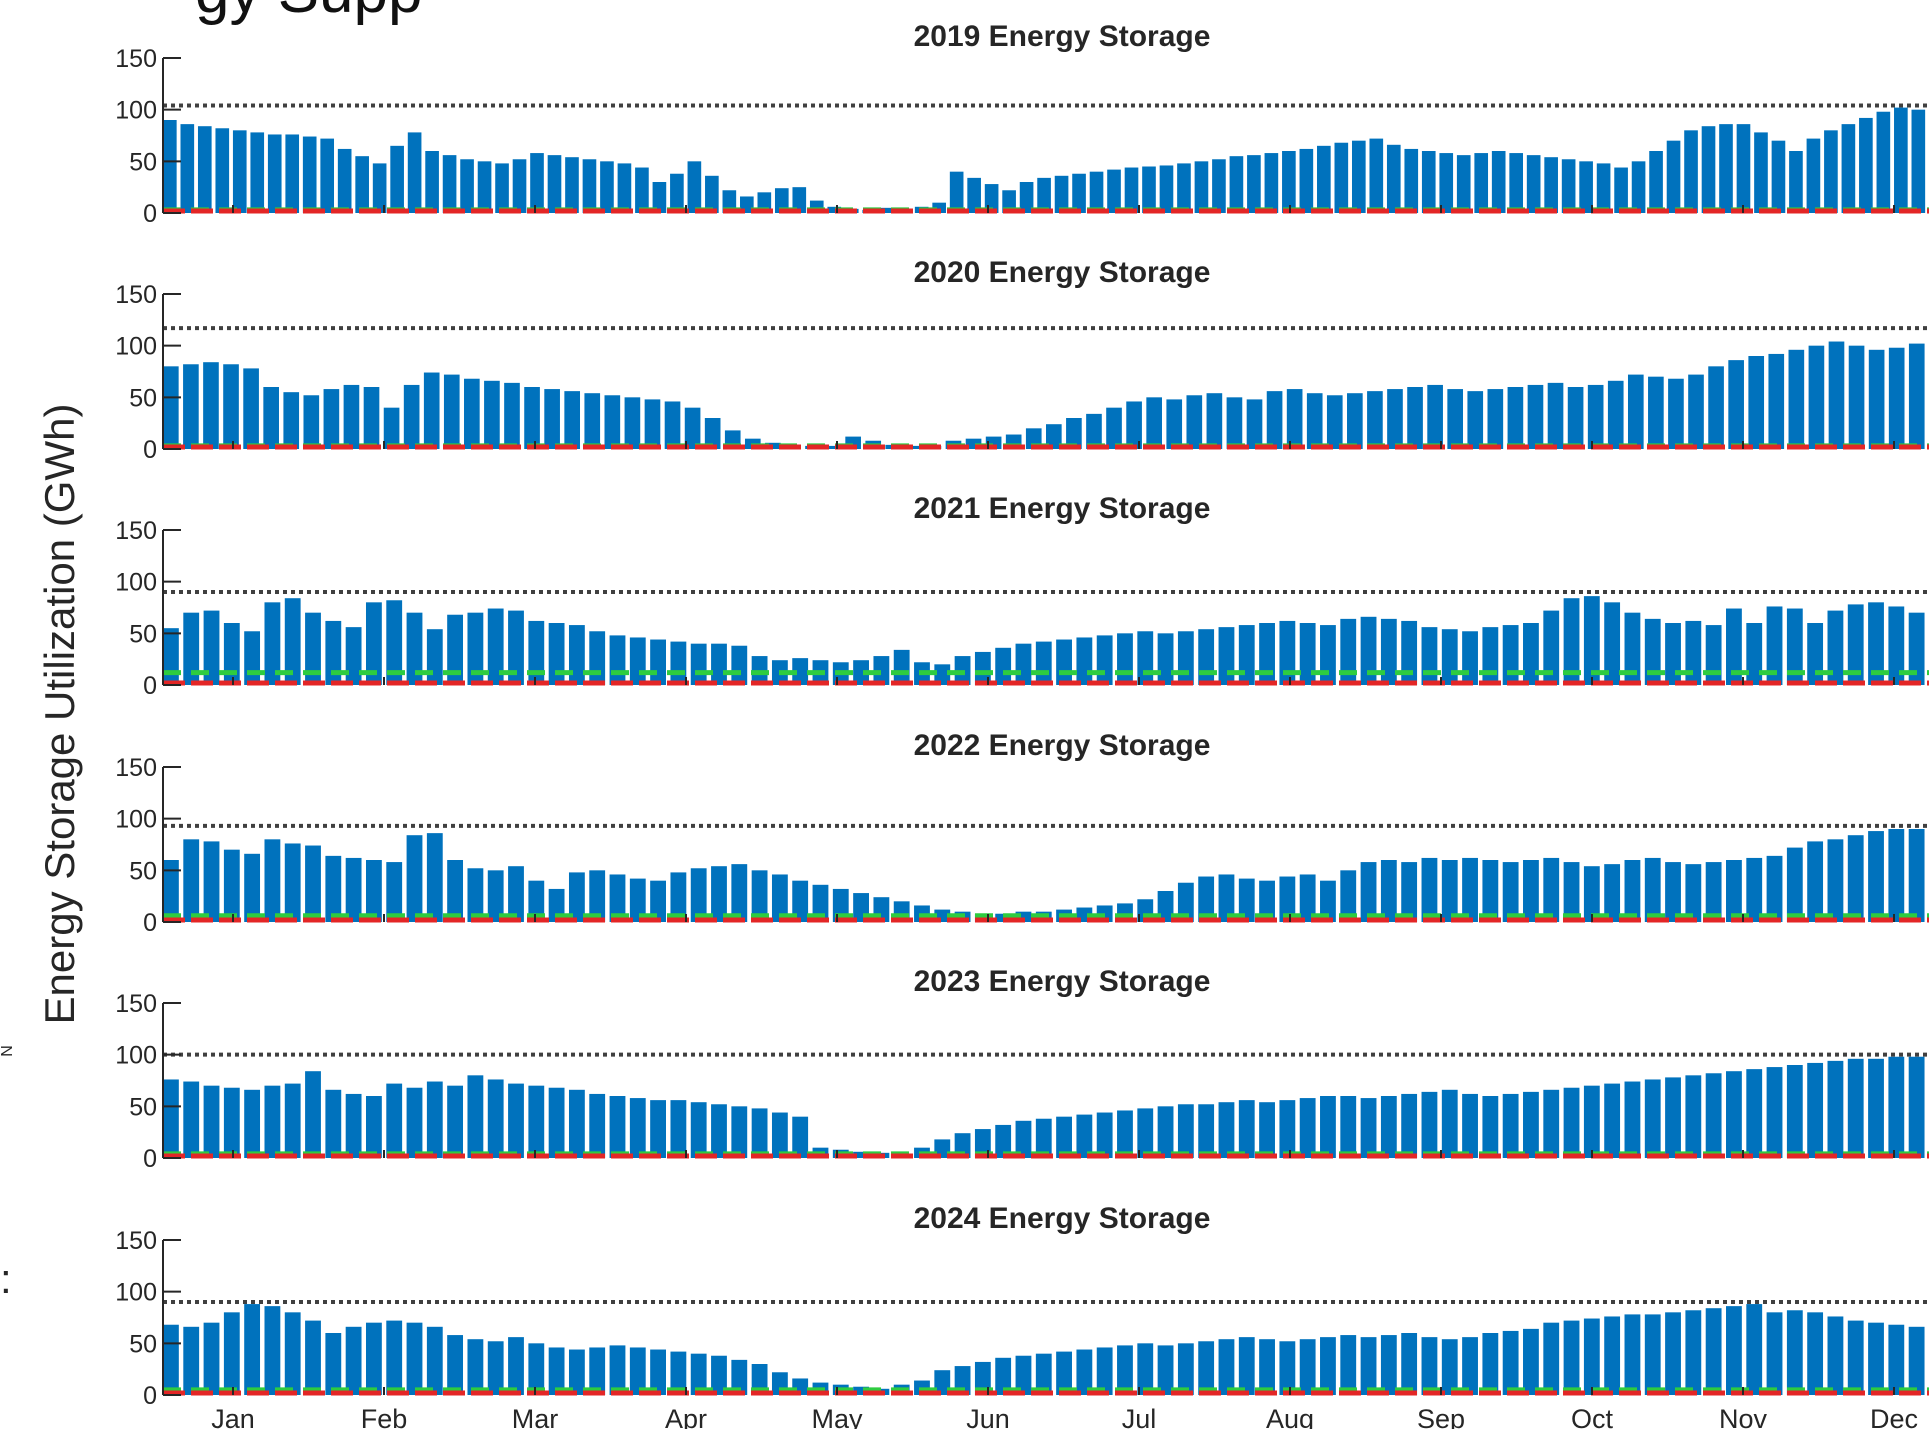 This screenshot has height=1429, width=1929. Describe the element at coordinates (384, 1416) in the screenshot. I see `x-tick-label: Feb` at that location.